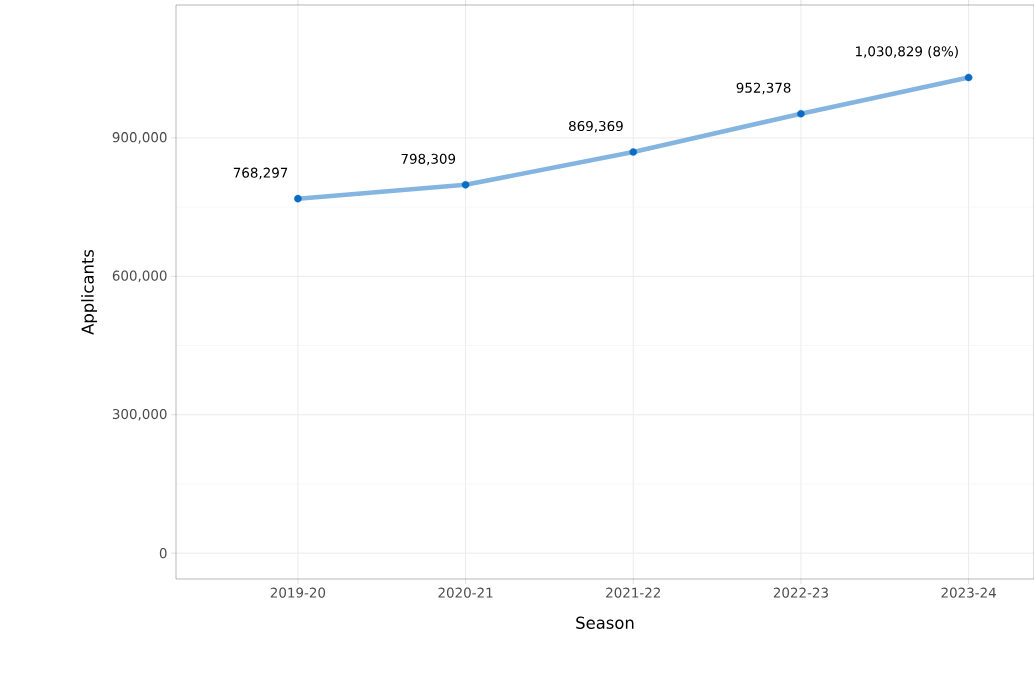 The width and height of the screenshot is (1034, 675). I want to click on y-tick-label: 600,000, so click(139, 276).